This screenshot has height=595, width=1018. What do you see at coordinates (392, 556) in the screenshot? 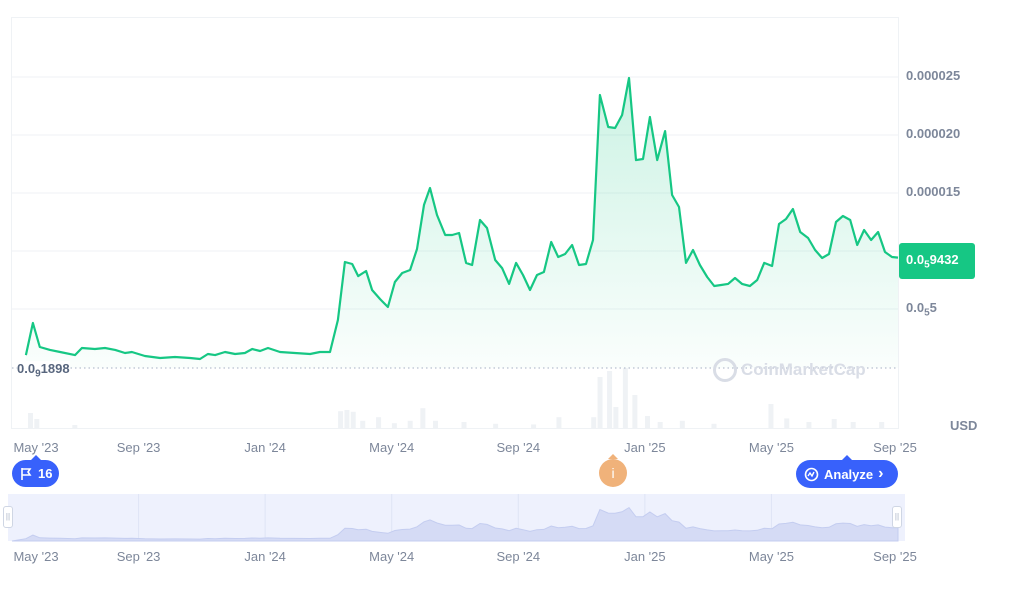
I see `navigator-x-tick-label: May '24` at bounding box center [392, 556].